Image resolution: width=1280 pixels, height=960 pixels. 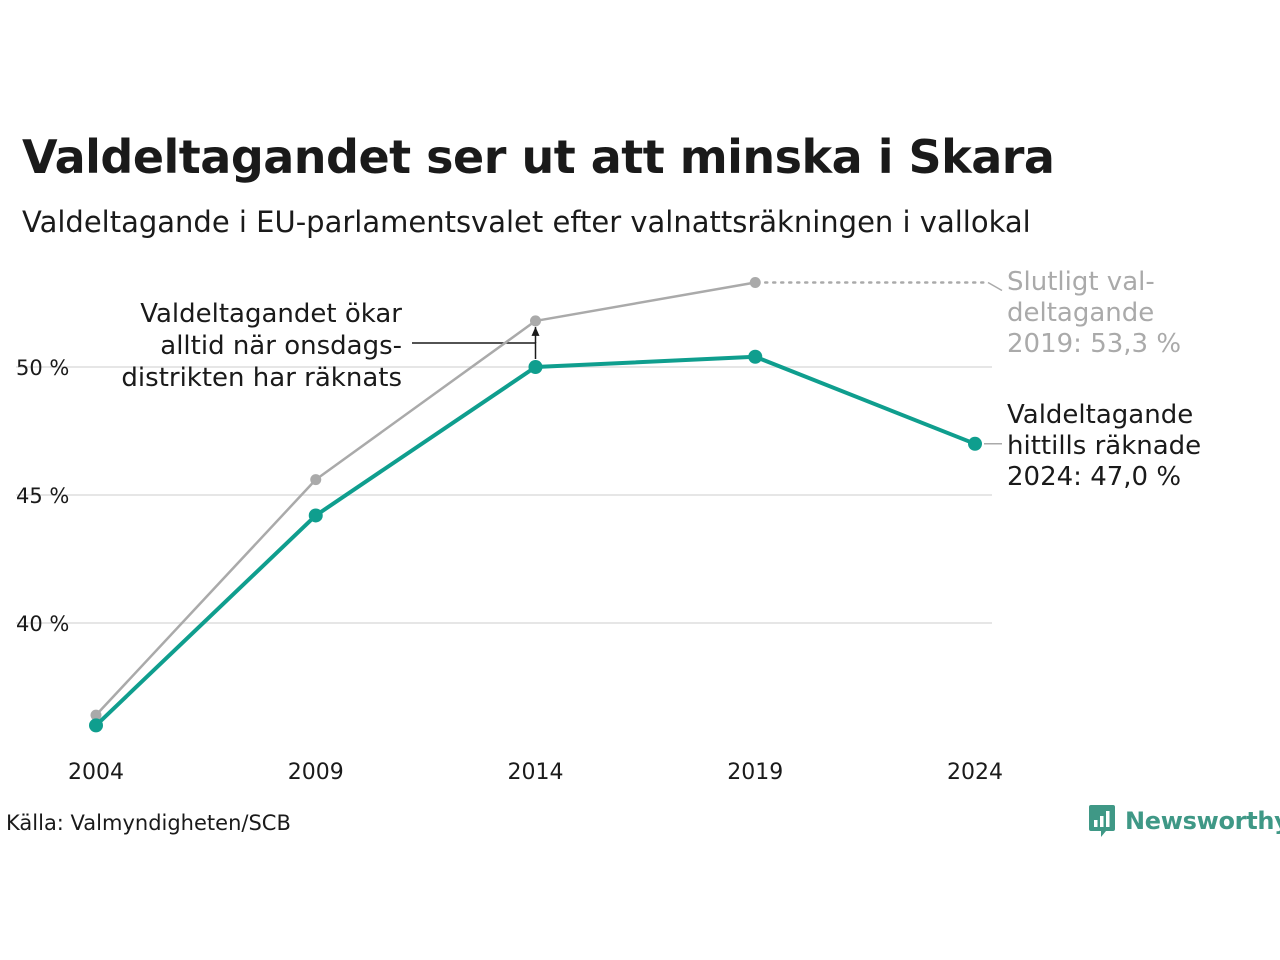 What do you see at coordinates (261, 378) in the screenshot?
I see `annotation-note: distrikten har räknats` at bounding box center [261, 378].